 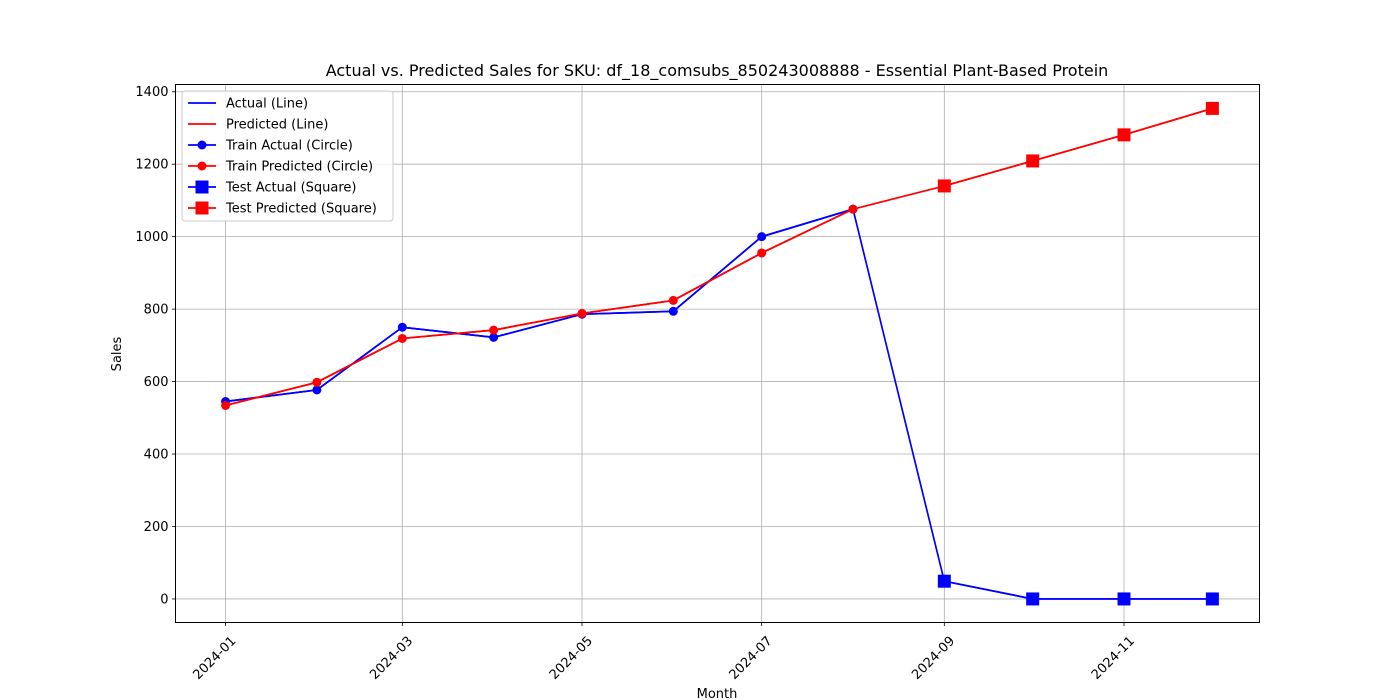 I want to click on legend-label: Predicted (Line), so click(x=277, y=125).